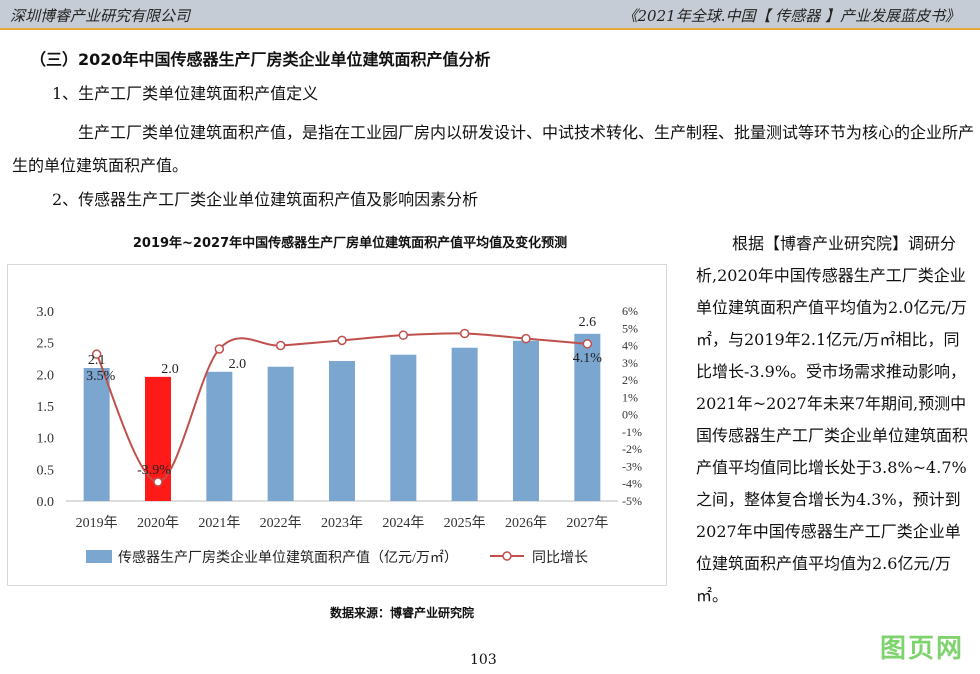 The image size is (980, 674). Describe the element at coordinates (483, 660) in the screenshot. I see `page-number: 103` at that location.